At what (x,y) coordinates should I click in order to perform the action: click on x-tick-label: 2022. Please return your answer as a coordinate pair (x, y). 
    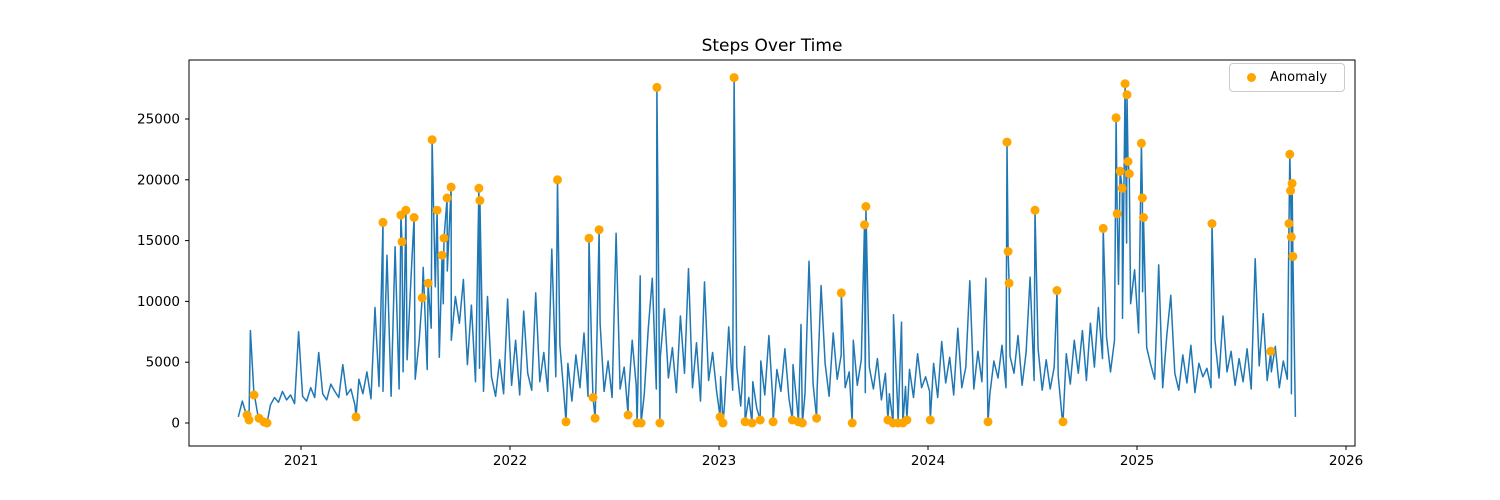
    Looking at the image, I should click on (510, 461).